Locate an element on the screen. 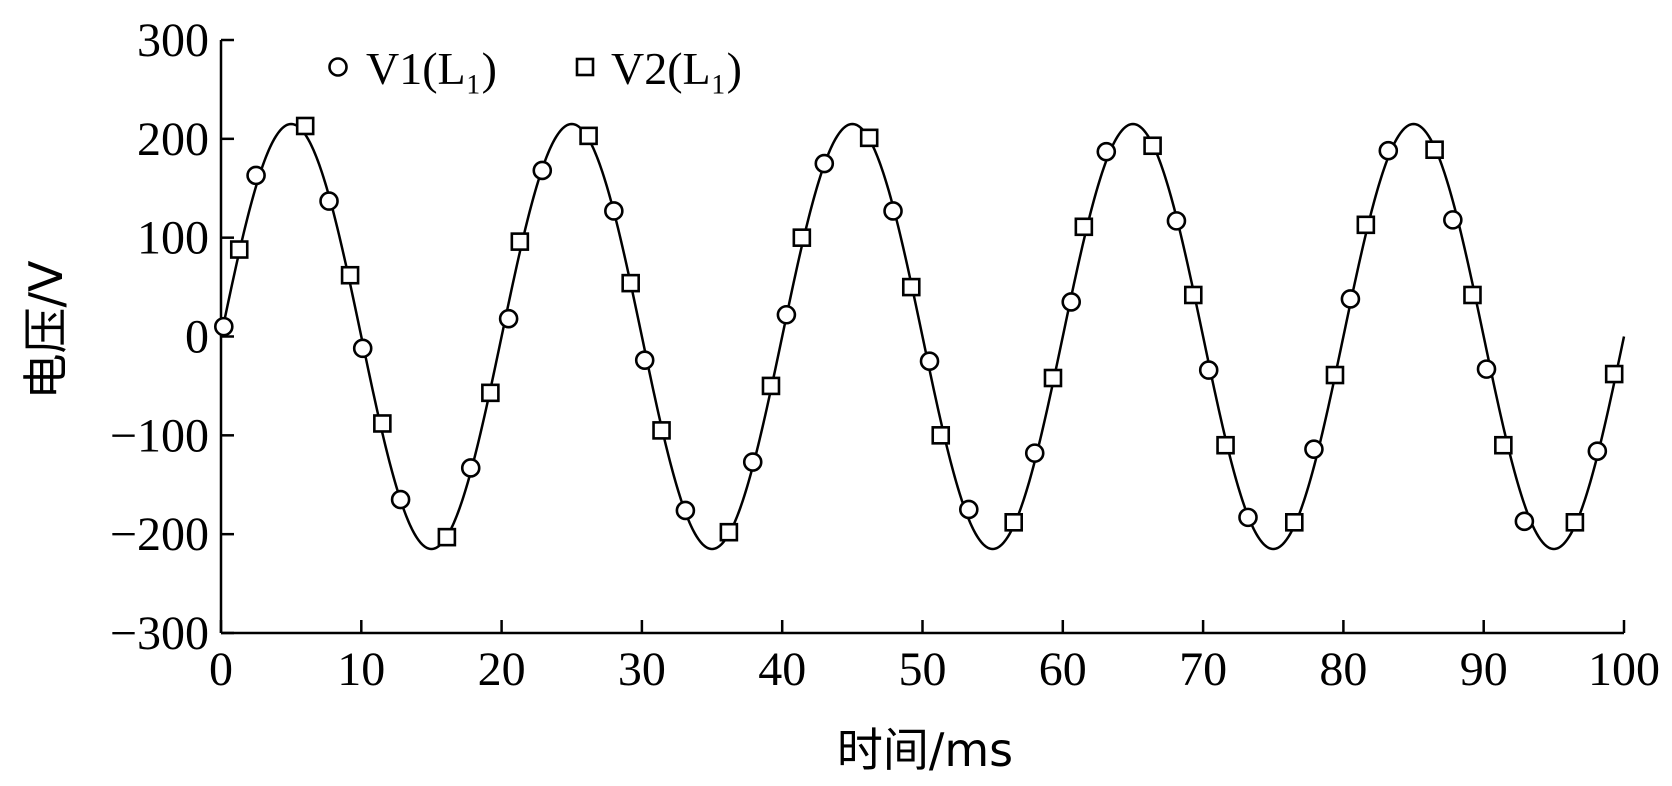  y-tick-label: 300 is located at coordinates (173, 40).